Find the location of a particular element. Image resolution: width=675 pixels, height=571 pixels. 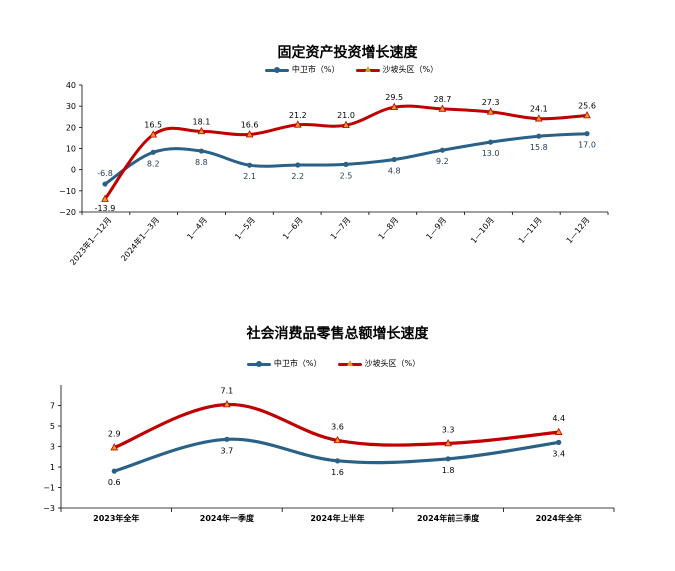

y-tick-label: 3 is located at coordinates (52, 447).